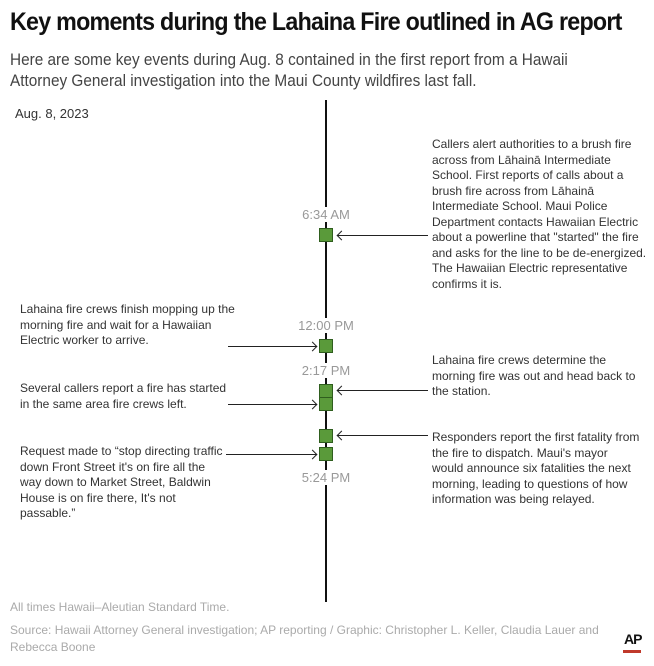  What do you see at coordinates (326, 214) in the screenshot?
I see `time-label: 6:34 AM` at bounding box center [326, 214].